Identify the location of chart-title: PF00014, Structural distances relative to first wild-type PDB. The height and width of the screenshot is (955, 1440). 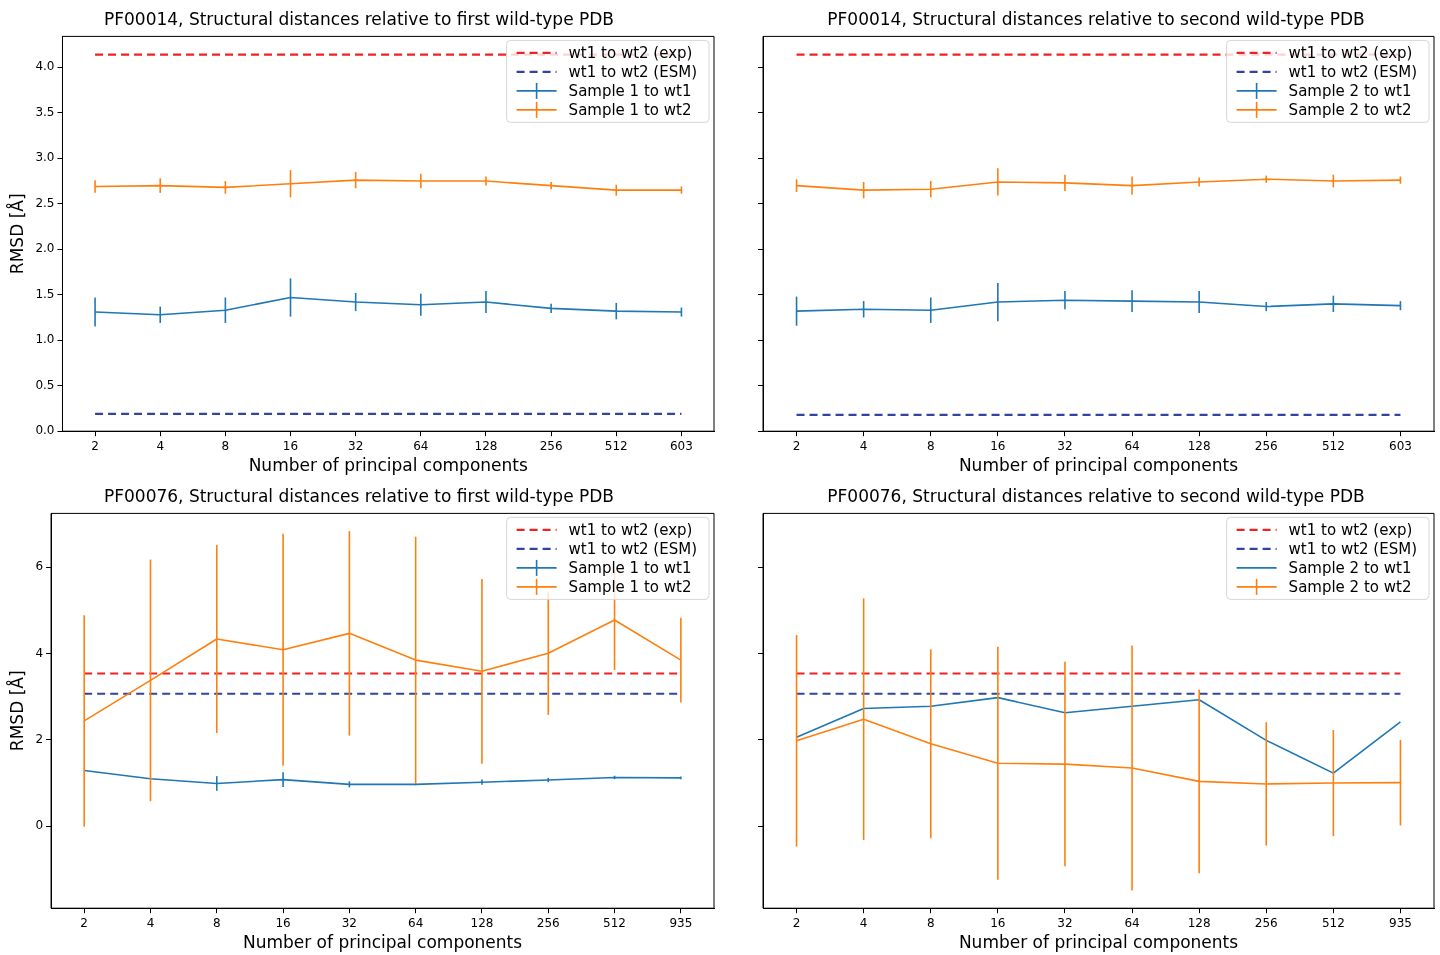
(359, 18).